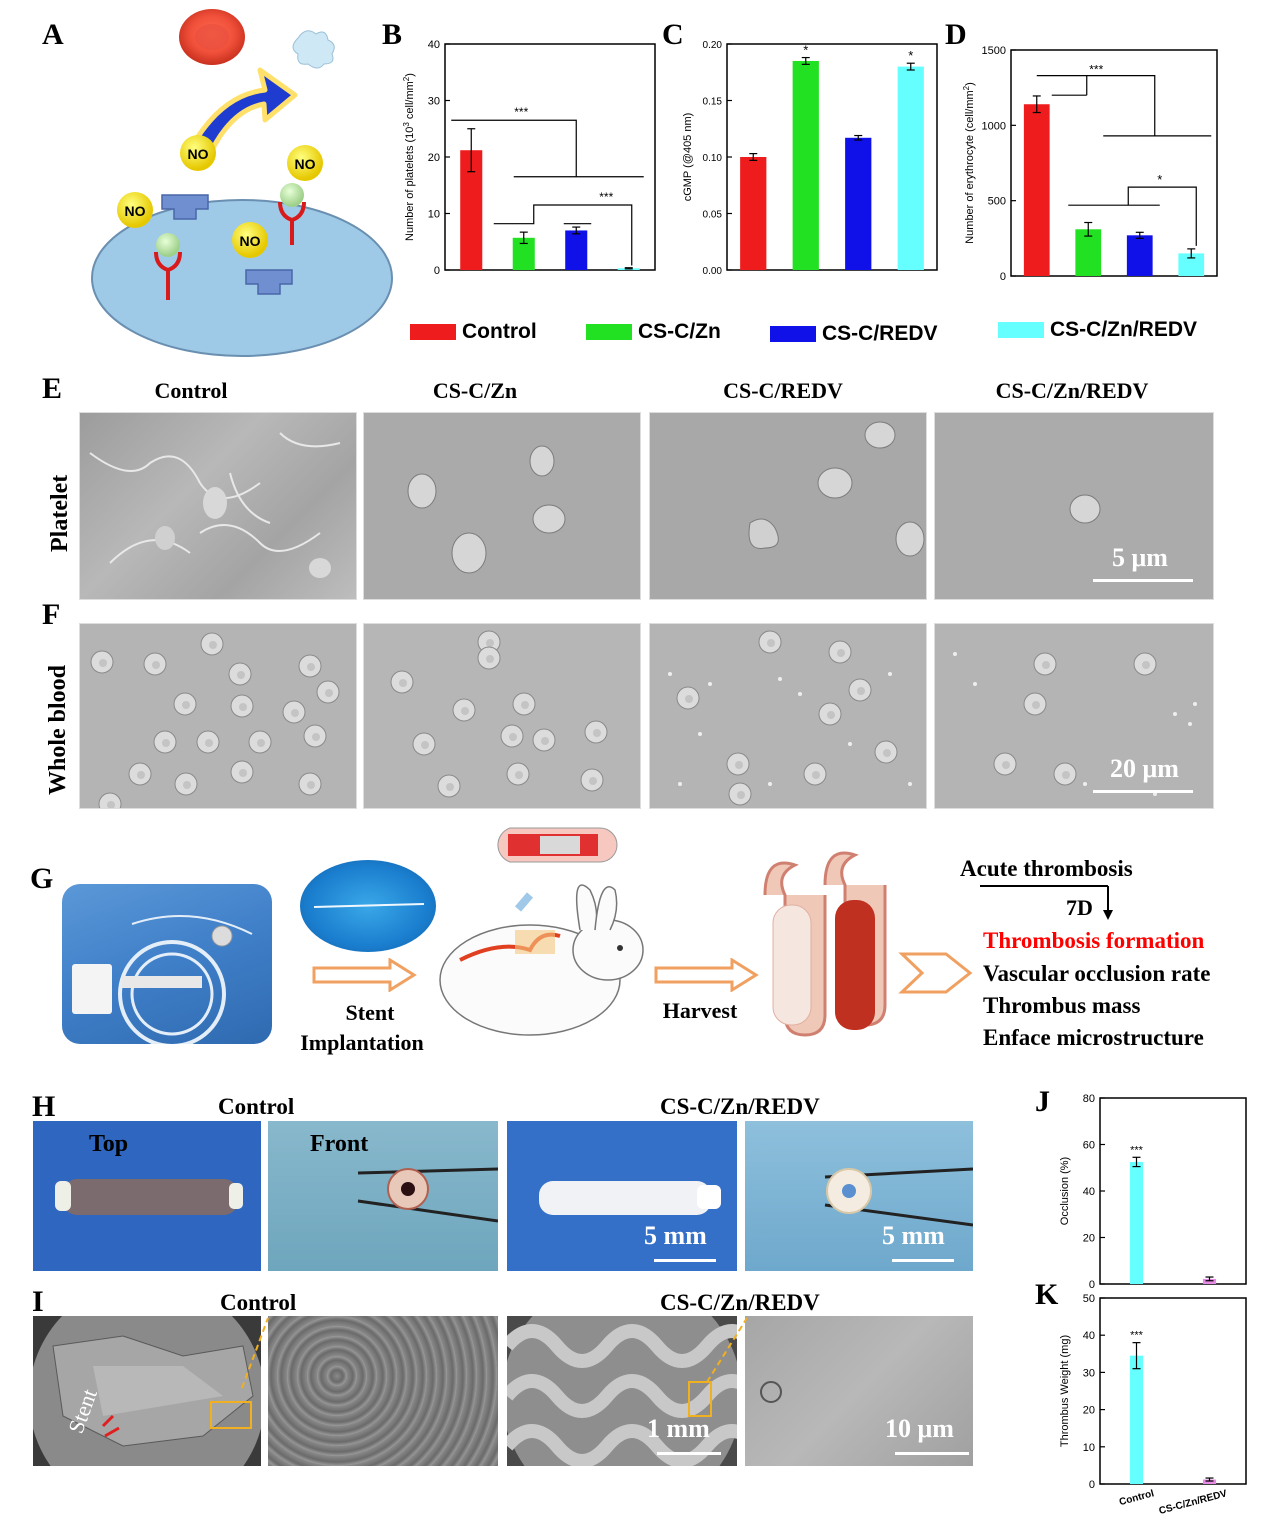  What do you see at coordinates (292, 214) in the screenshot?
I see `antibody-icon` at bounding box center [292, 214].